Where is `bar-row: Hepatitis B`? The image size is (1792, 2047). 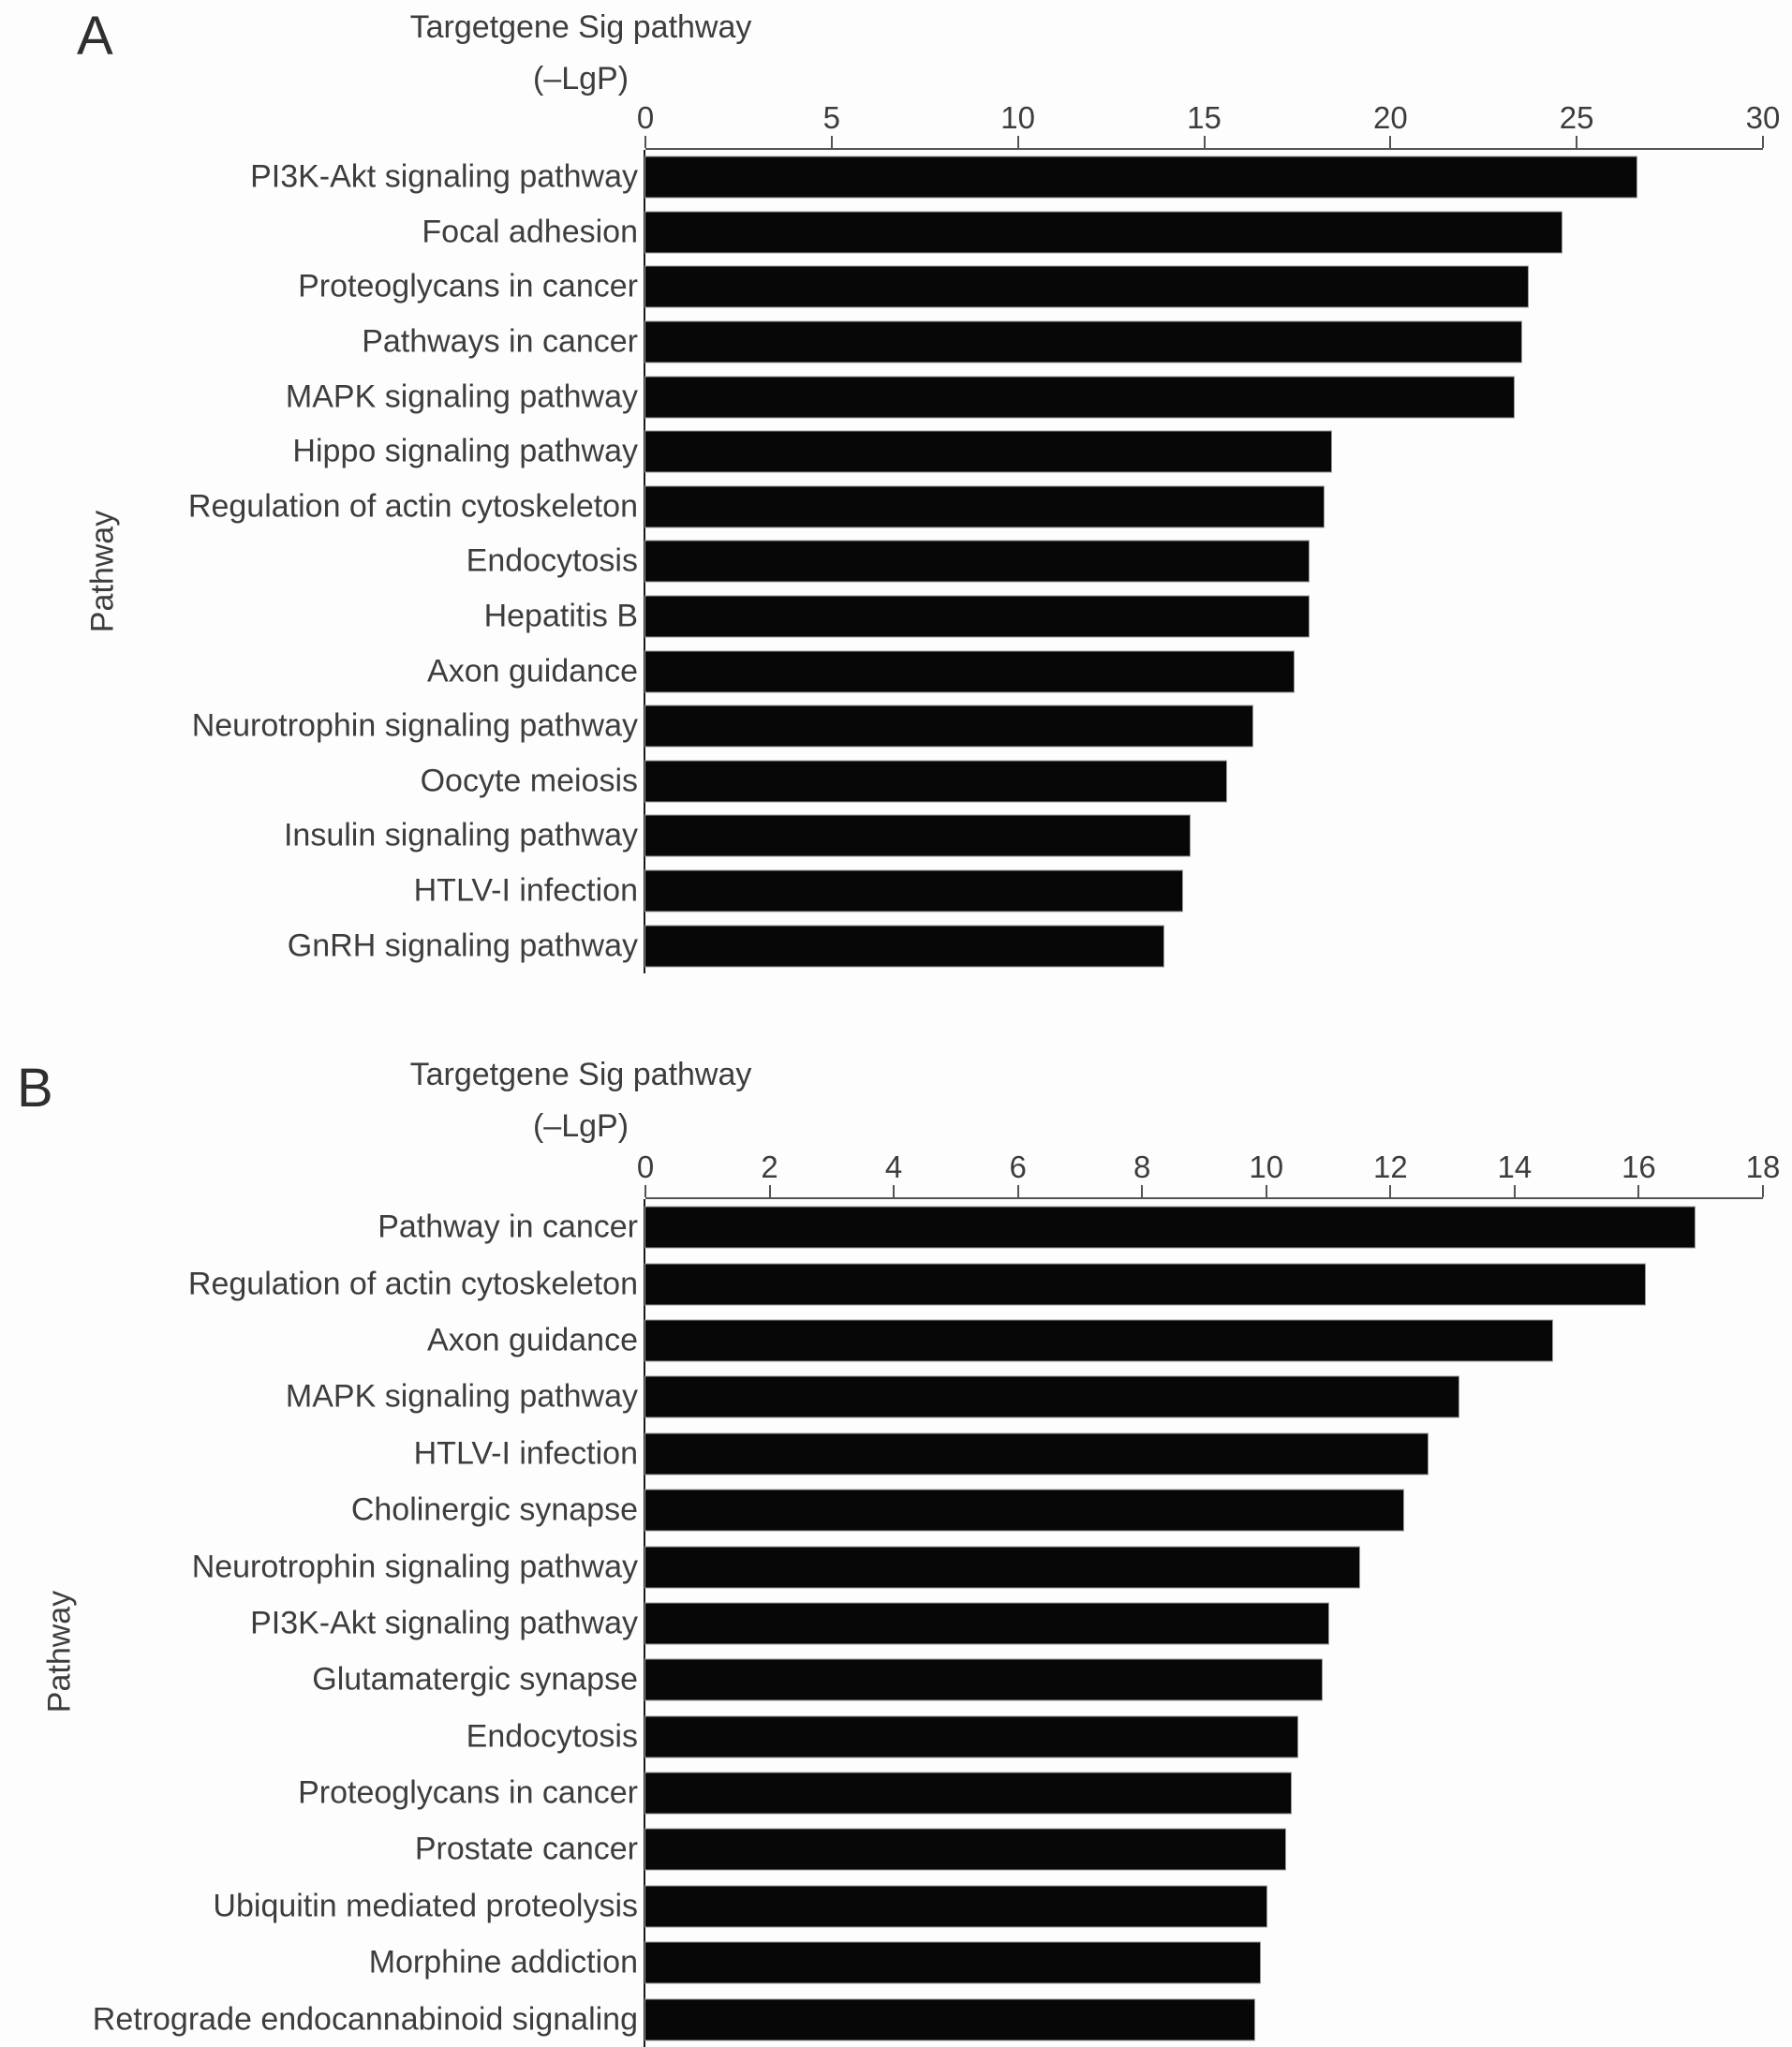 bar-row: Hepatitis B is located at coordinates (1123, 617).